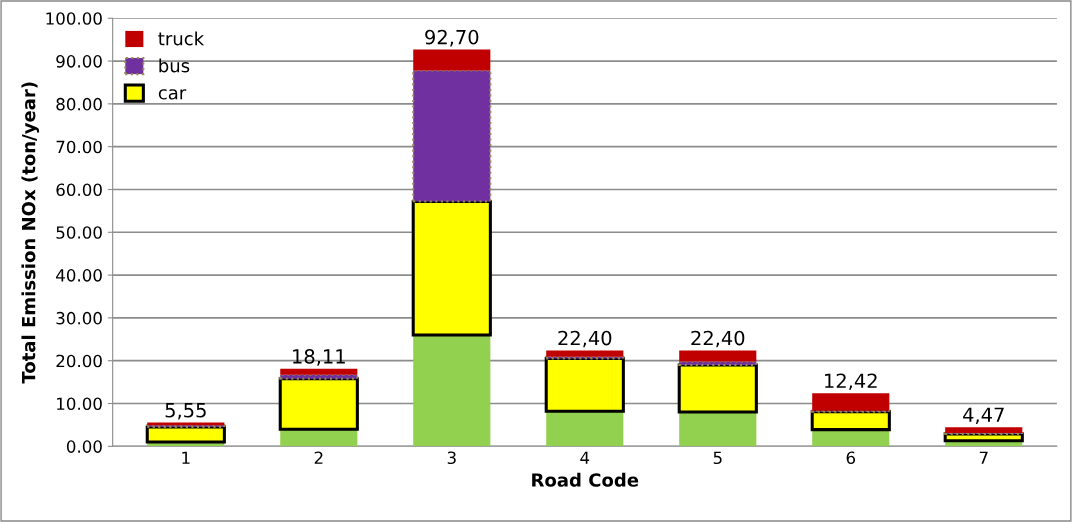  Describe the element at coordinates (983, 457) in the screenshot. I see `x-tick-label: 7` at that location.